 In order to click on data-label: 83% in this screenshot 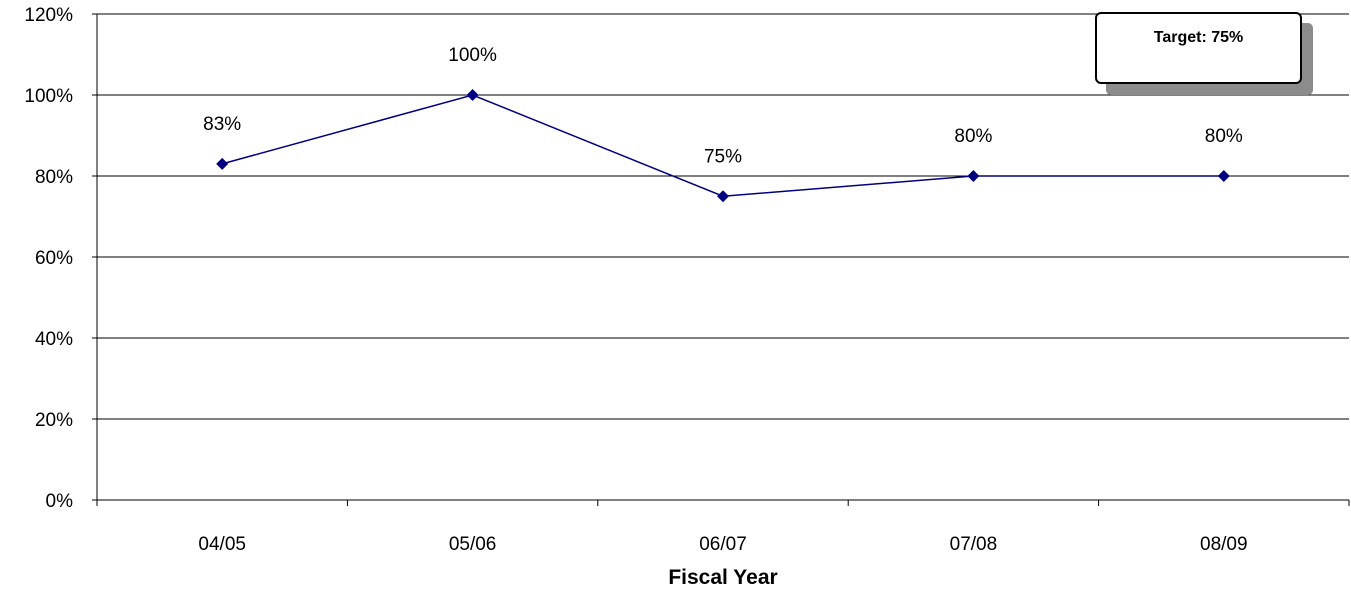, I will do `click(222, 124)`.